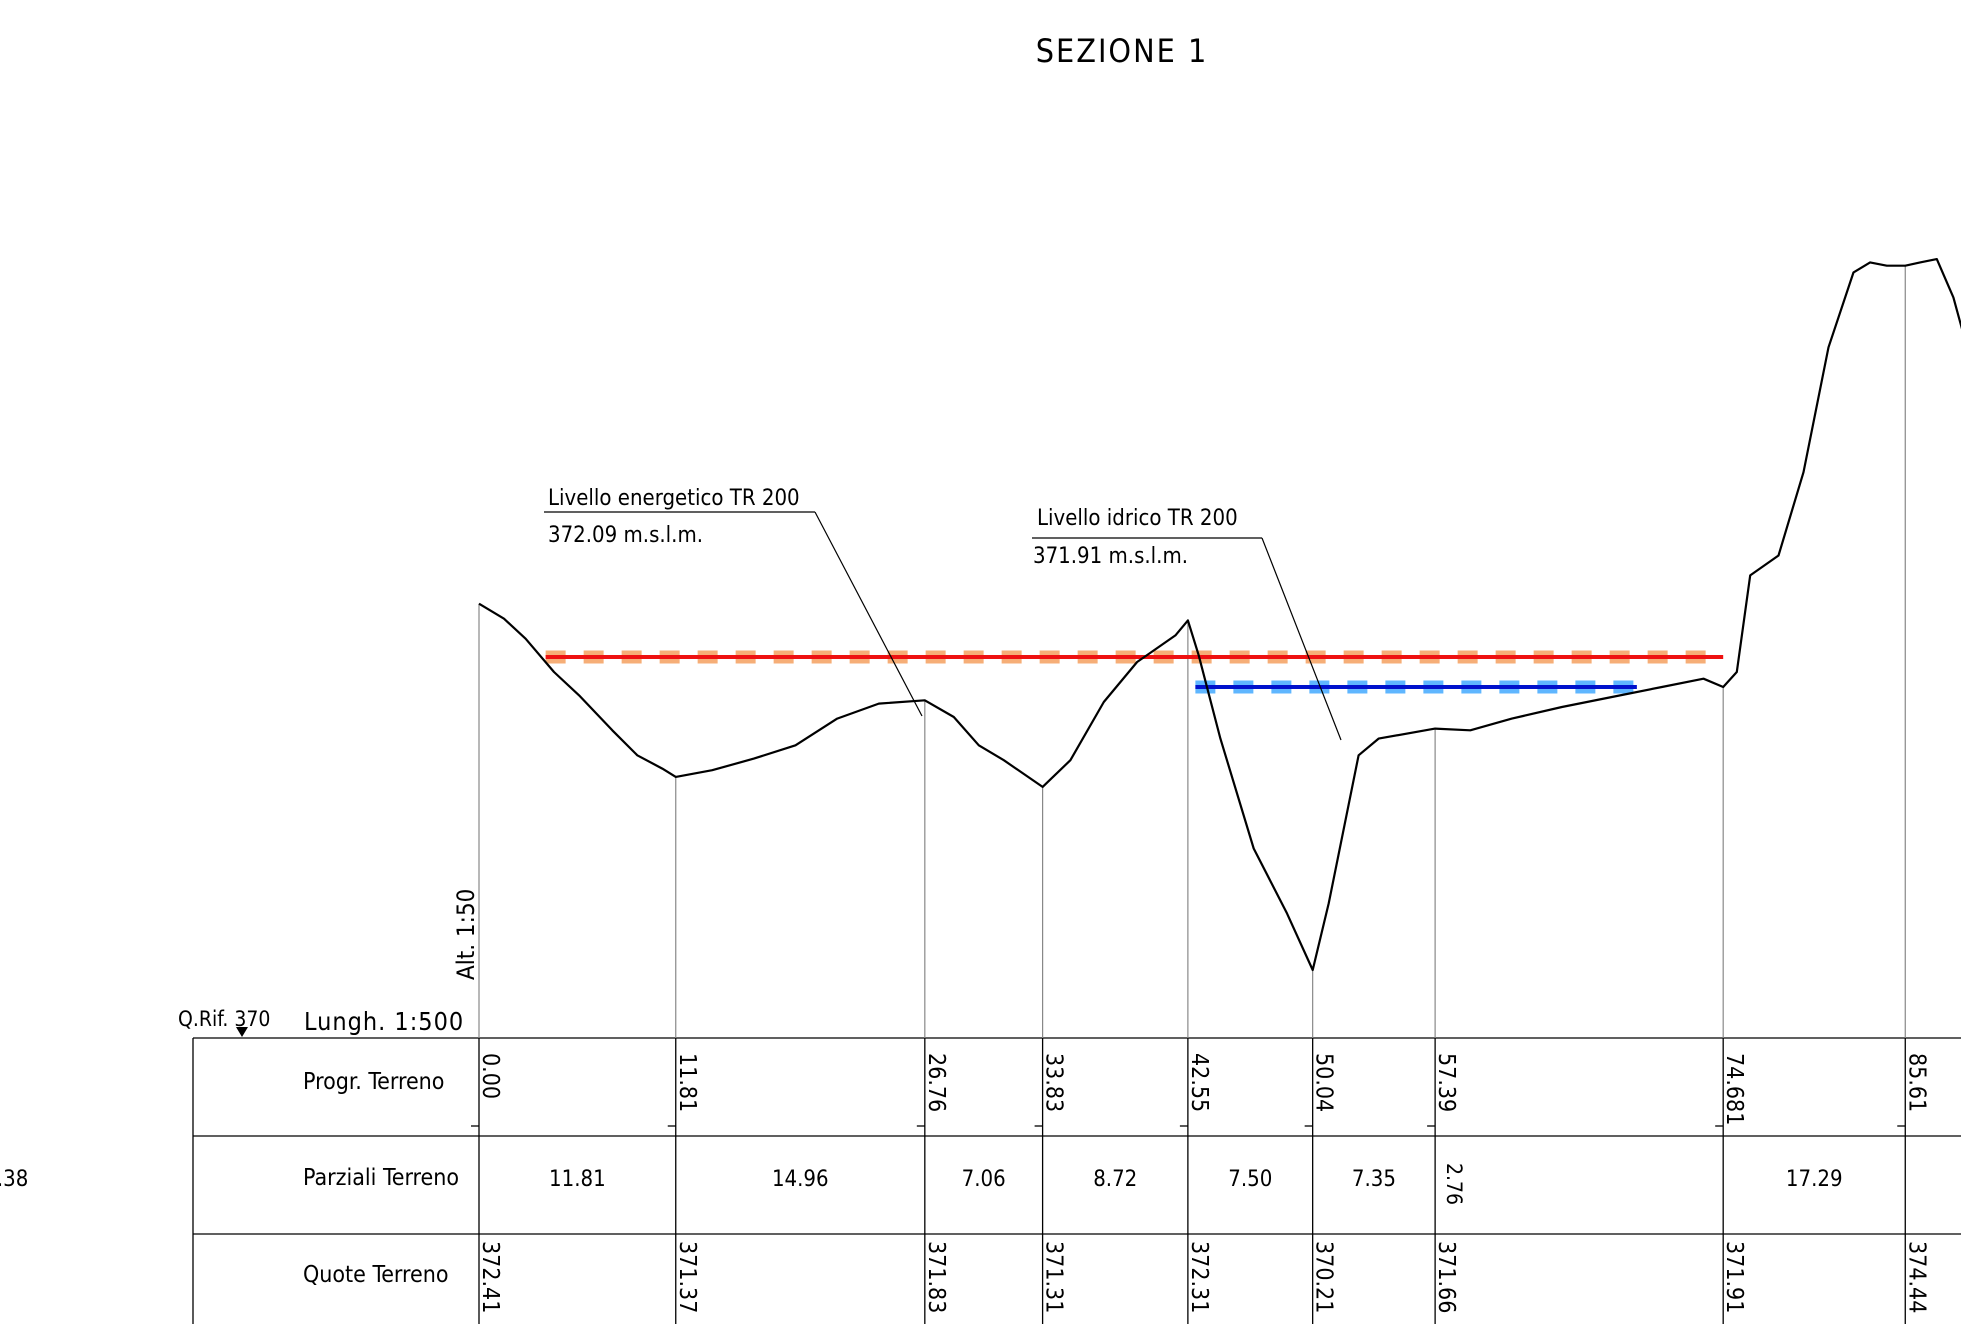  I want to click on progressive-value: 50.04, so click(1324, 1082).